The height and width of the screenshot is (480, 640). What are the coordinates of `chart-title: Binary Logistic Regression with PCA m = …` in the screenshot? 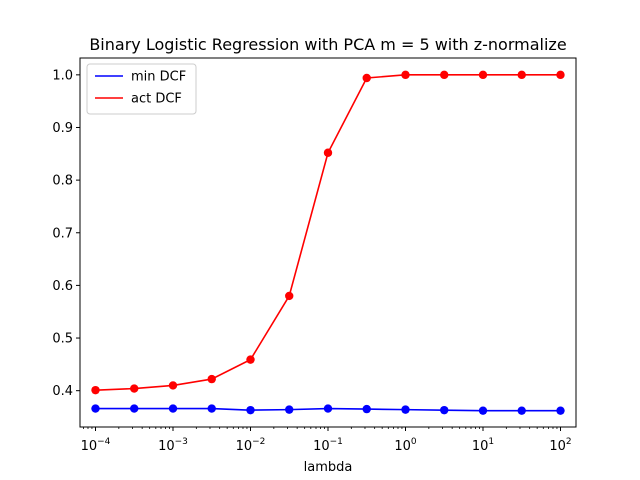 It's located at (327, 44).